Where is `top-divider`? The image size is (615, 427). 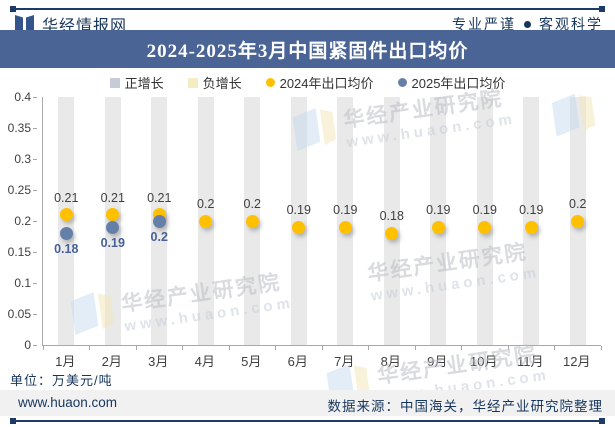
top-divider is located at coordinates (307, 9).